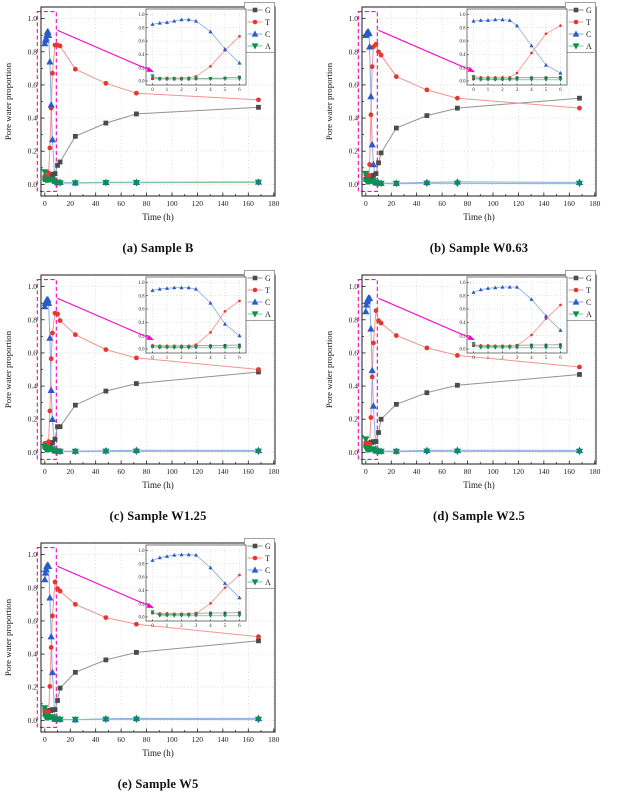 The height and width of the screenshot is (804, 643). What do you see at coordinates (267, 22) in the screenshot?
I see `svg-text: T` at bounding box center [267, 22].